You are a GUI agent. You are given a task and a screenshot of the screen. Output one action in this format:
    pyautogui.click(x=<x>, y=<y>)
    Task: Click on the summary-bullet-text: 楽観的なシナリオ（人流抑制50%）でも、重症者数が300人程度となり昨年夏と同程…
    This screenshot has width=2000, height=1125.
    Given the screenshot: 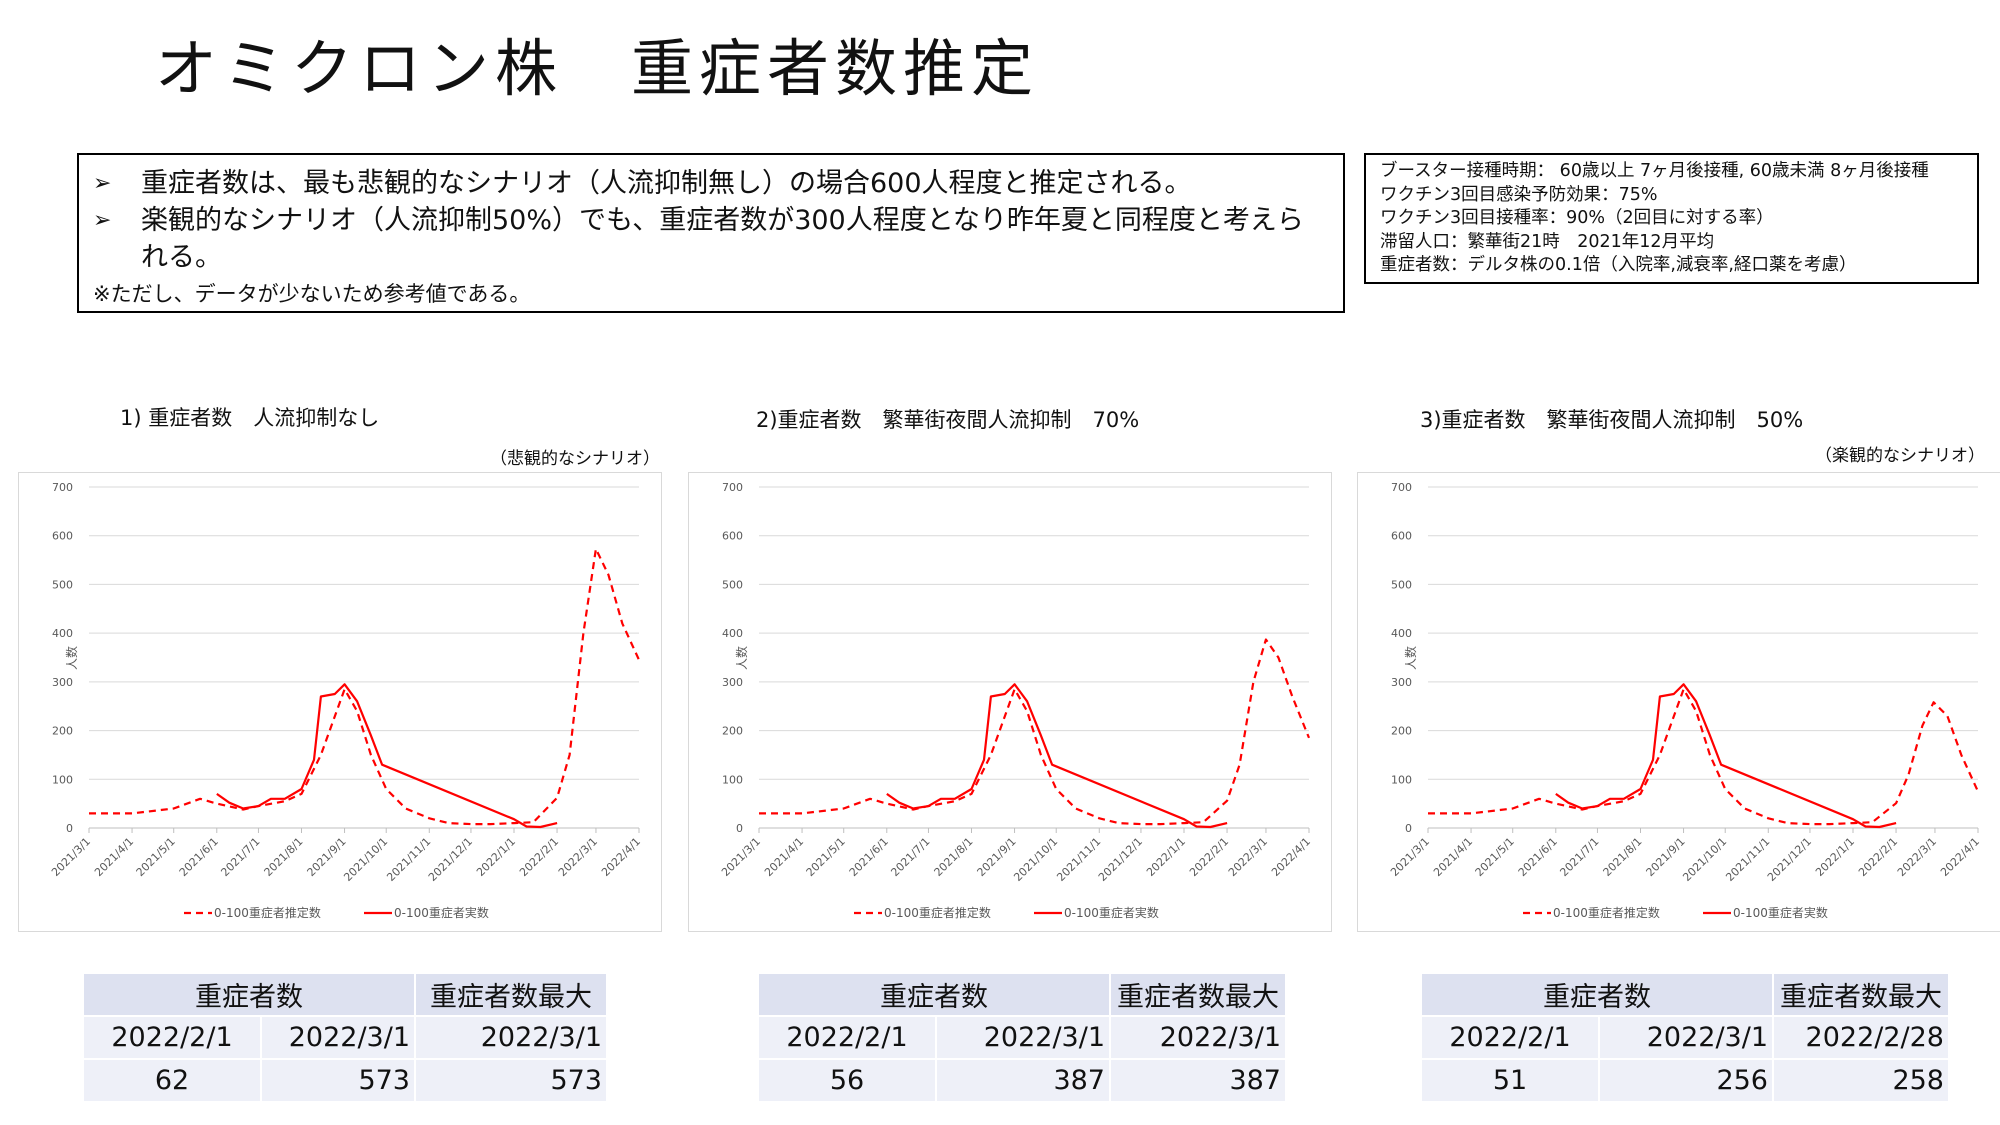 What is the action you would take?
    pyautogui.click(x=722, y=239)
    